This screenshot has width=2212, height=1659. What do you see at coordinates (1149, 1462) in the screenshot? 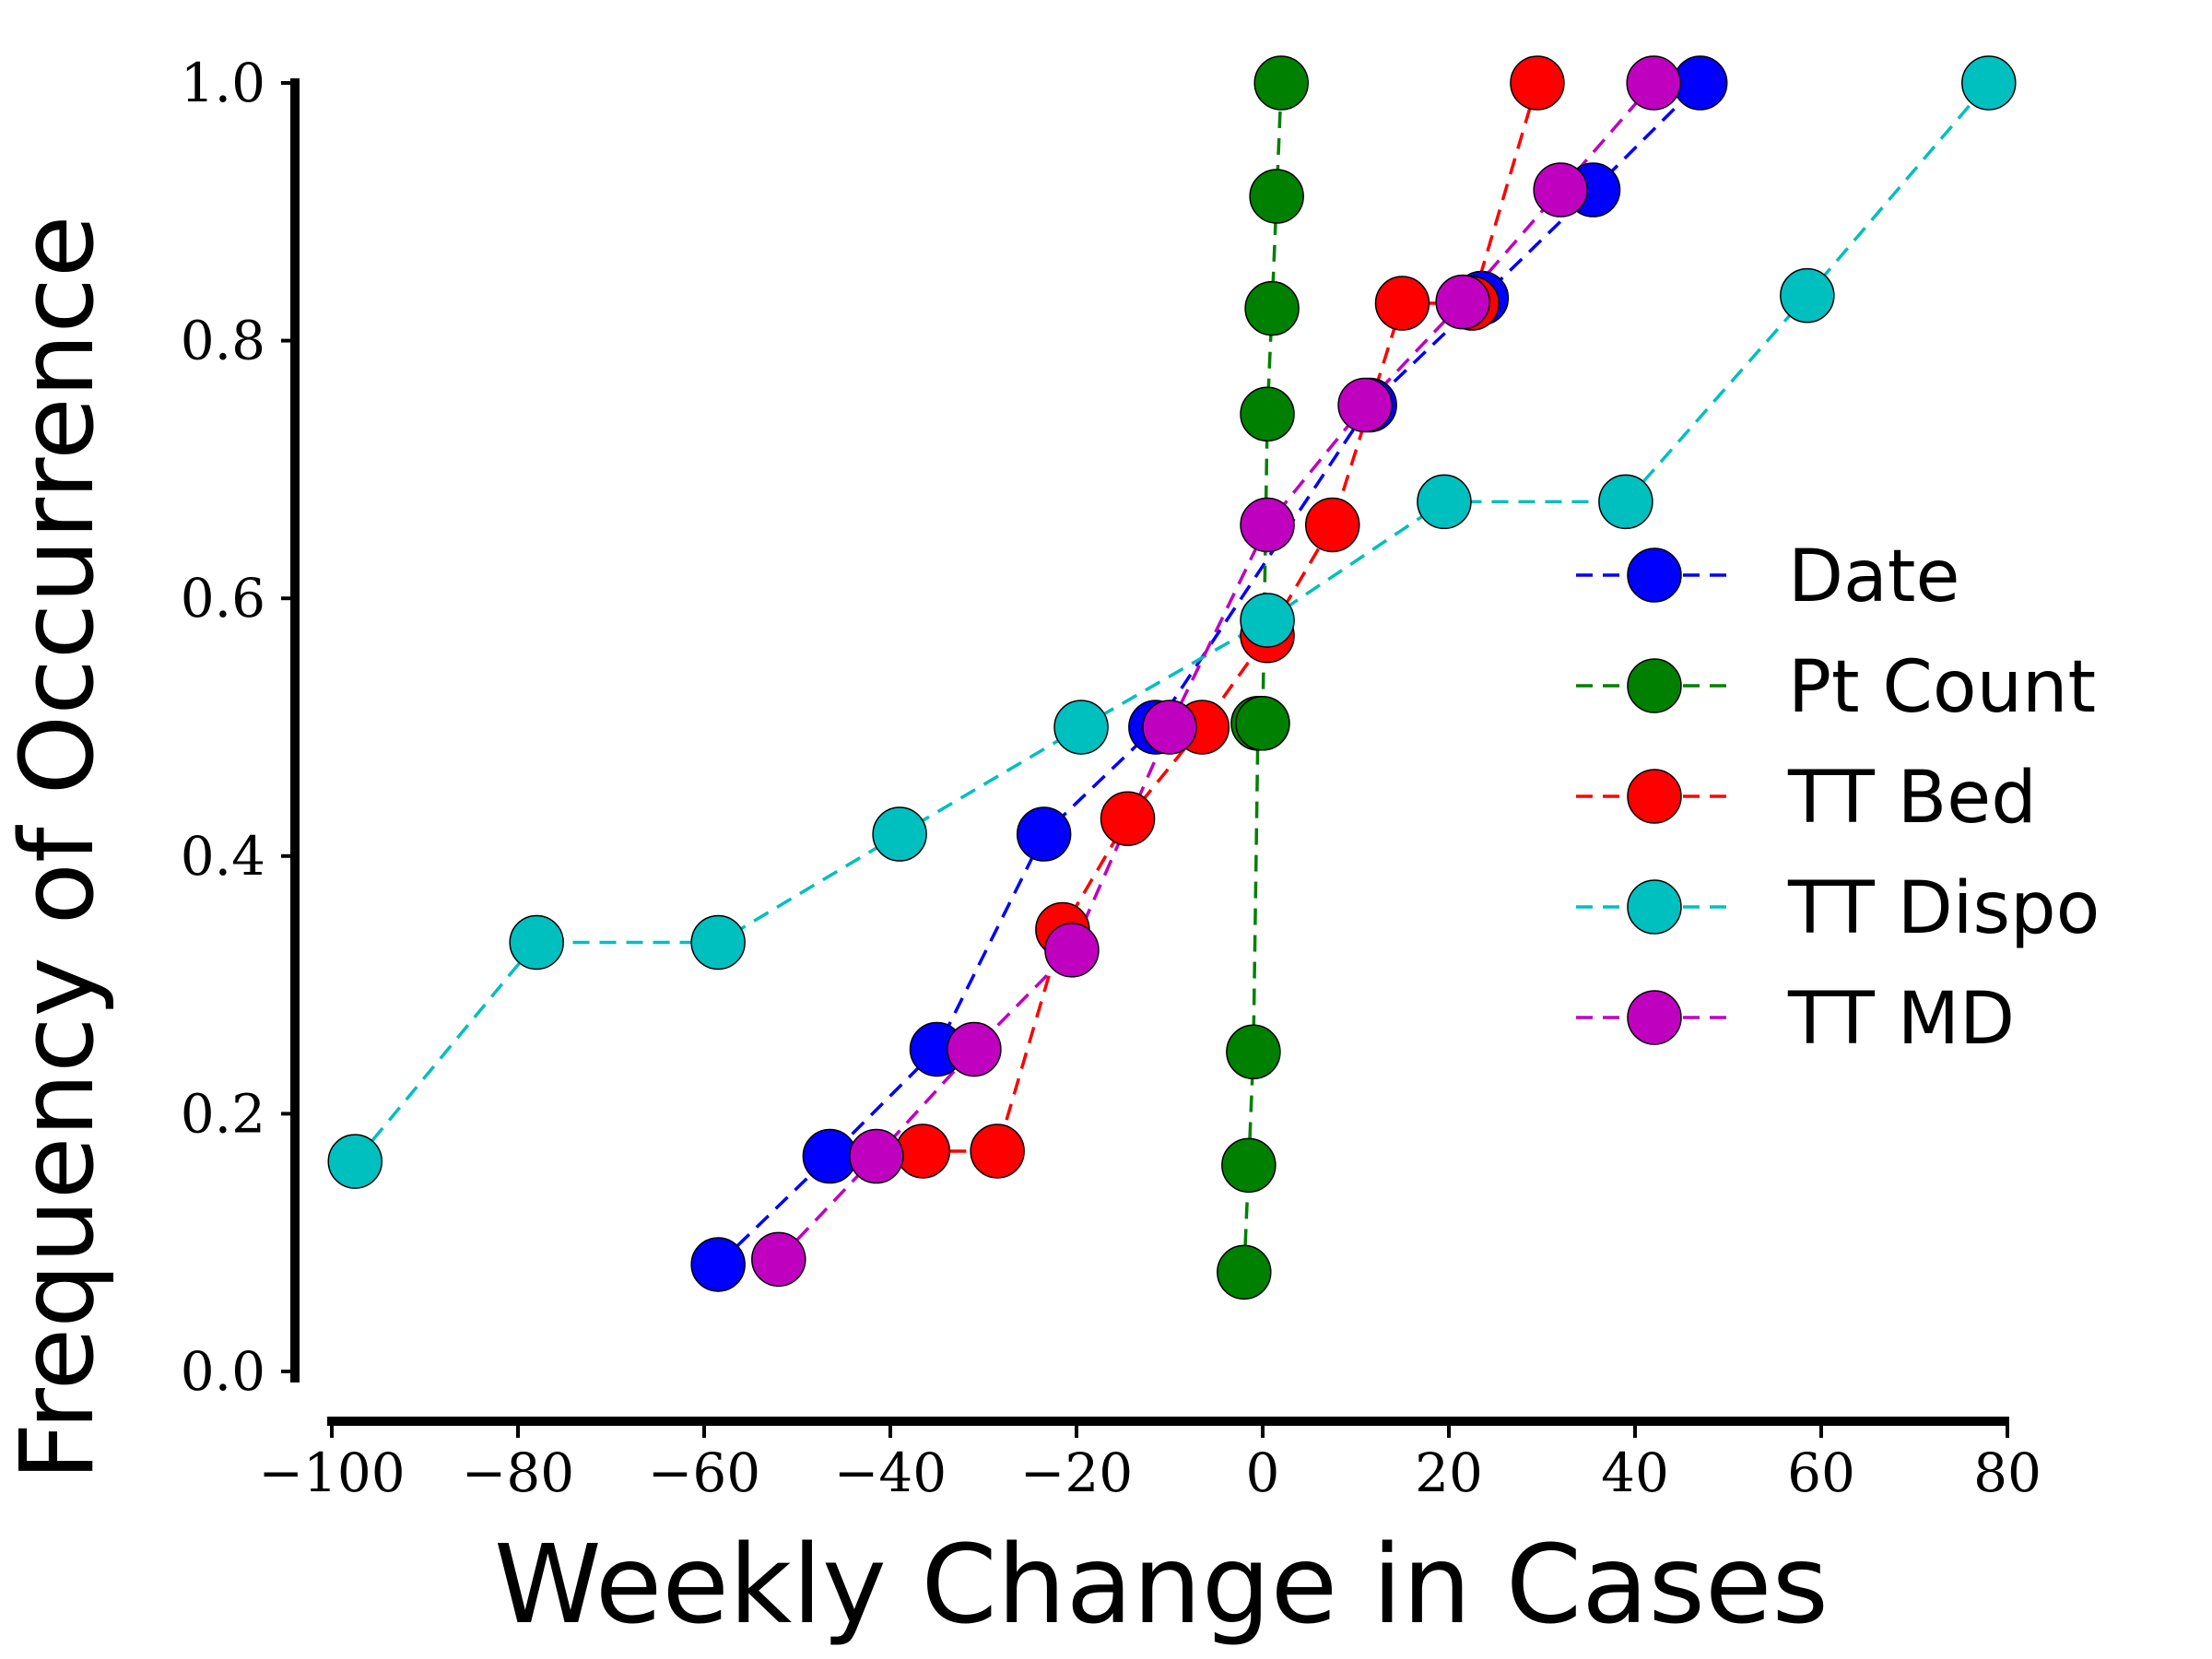
I see `x-ticks: −100 −80 −60 −40 −20 0 20 40 60 80` at bounding box center [1149, 1462].